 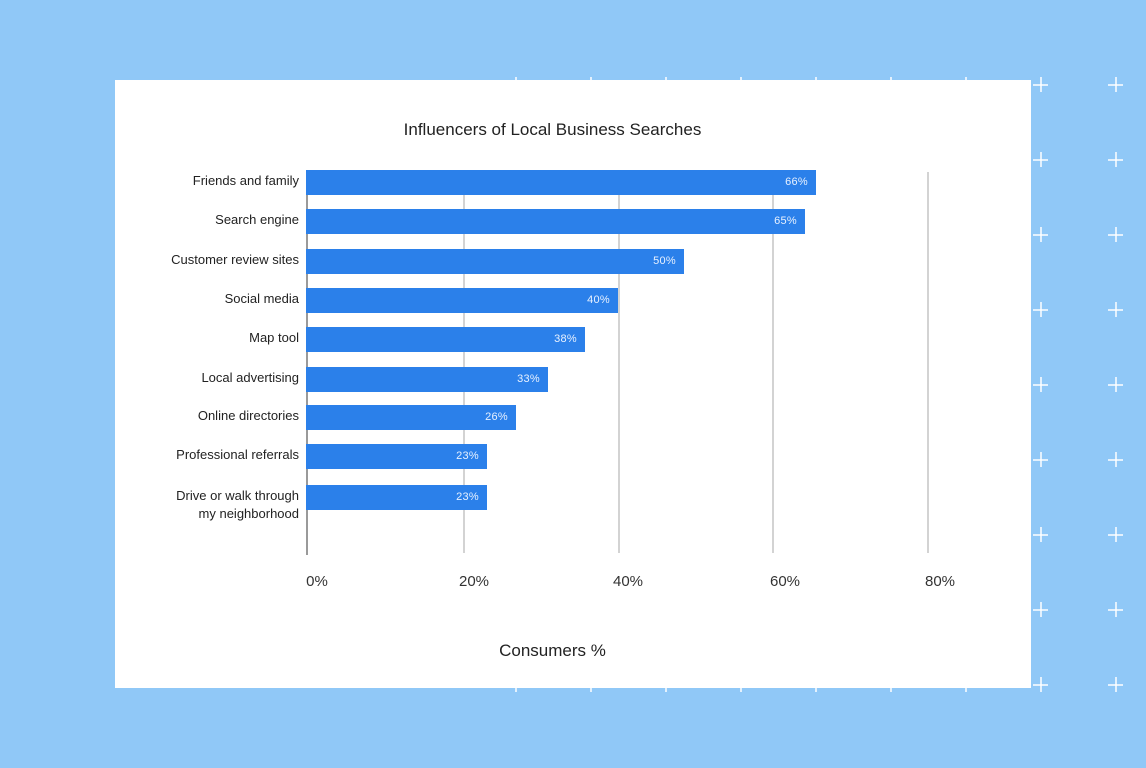 I want to click on chart-title: Influencers of Local Business Searches, so click(x=552, y=129).